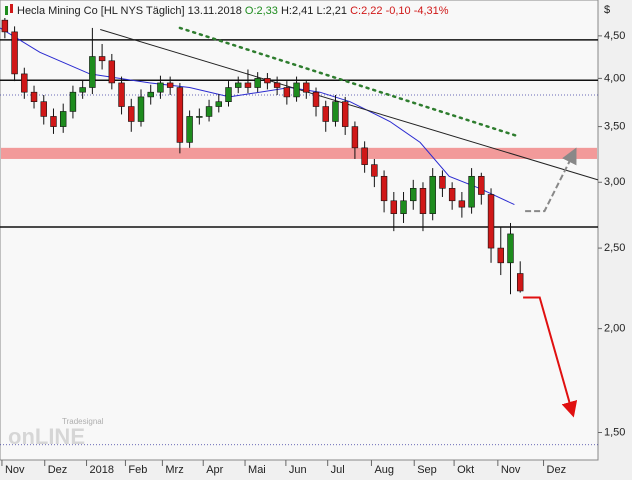 The height and width of the screenshot is (480, 632). What do you see at coordinates (174, 470) in the screenshot?
I see `x-tick-label: Mrz` at bounding box center [174, 470].